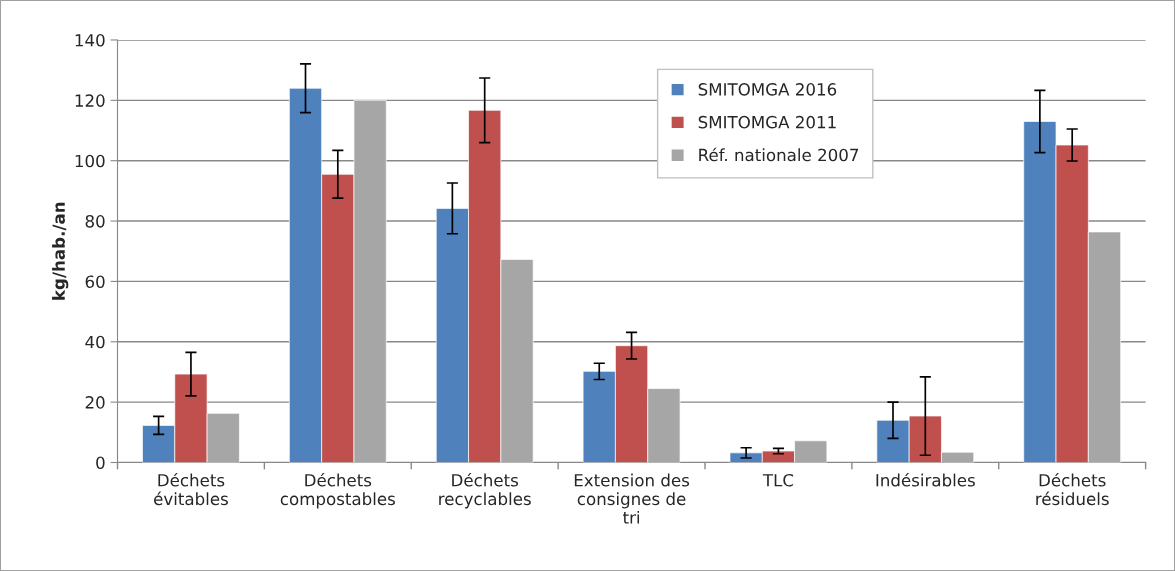  What do you see at coordinates (337, 490) in the screenshot?
I see `x-tick-label: Déchets compostables` at bounding box center [337, 490].